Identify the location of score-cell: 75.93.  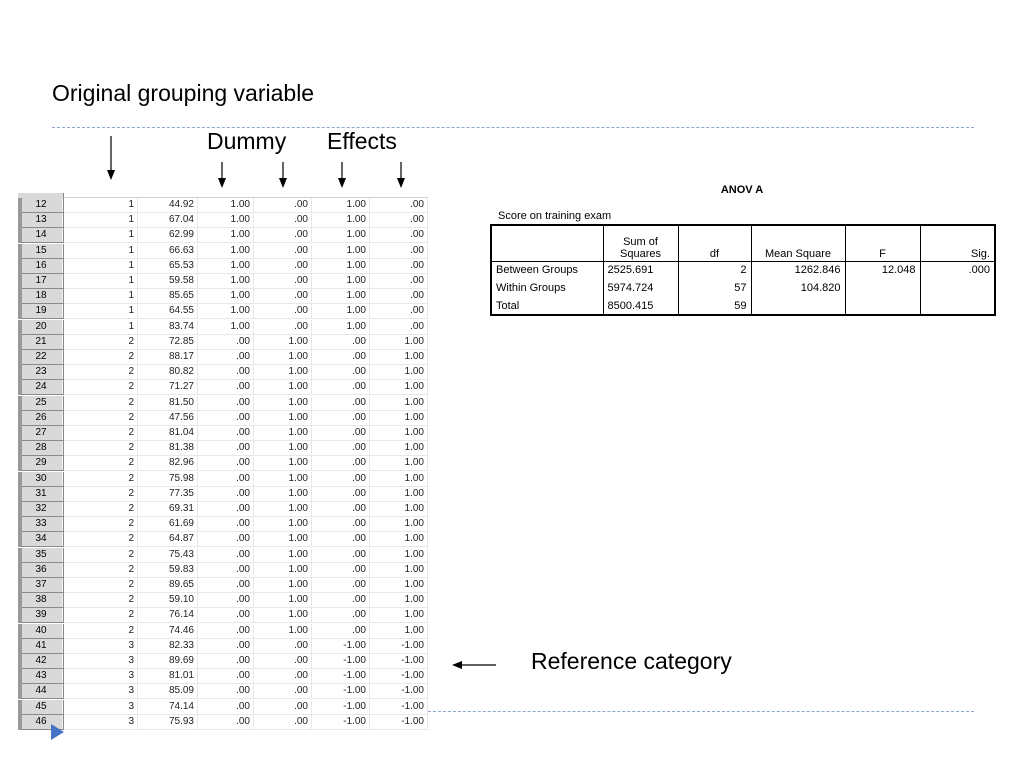
(168, 722).